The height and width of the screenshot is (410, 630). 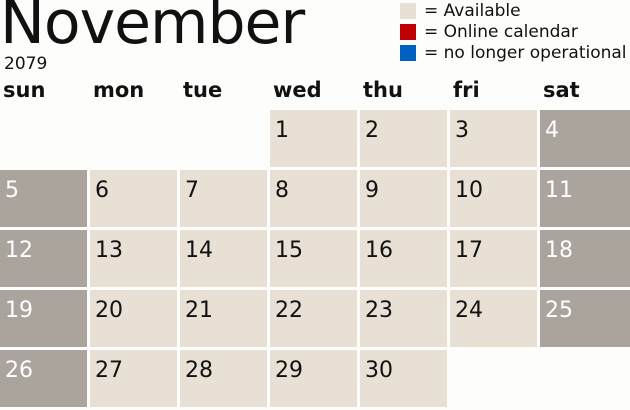 I want to click on day-cell-11: 11, so click(x=585, y=198).